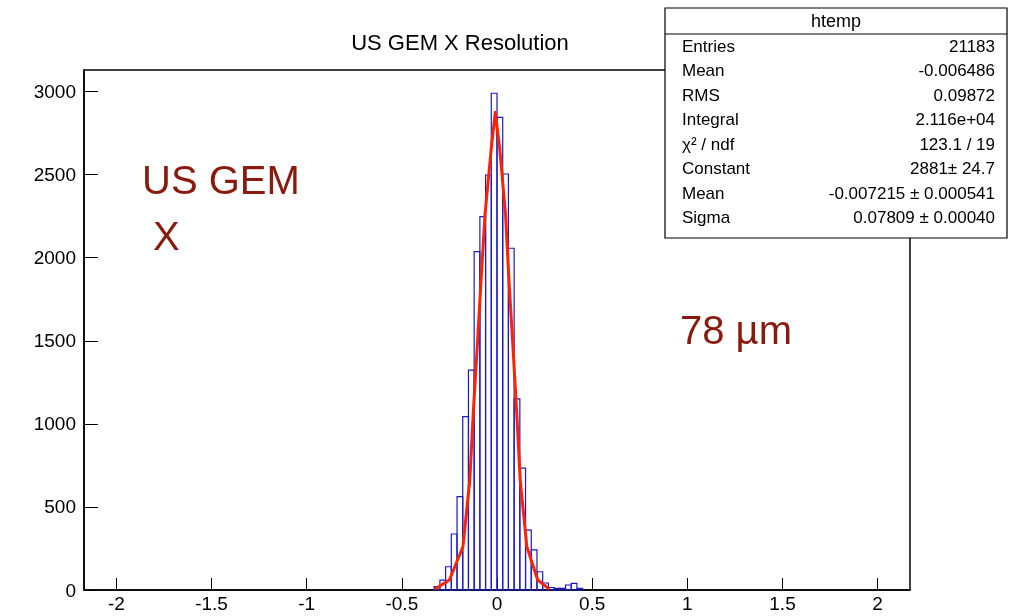  I want to click on annotation: US GEM X, so click(221, 208).